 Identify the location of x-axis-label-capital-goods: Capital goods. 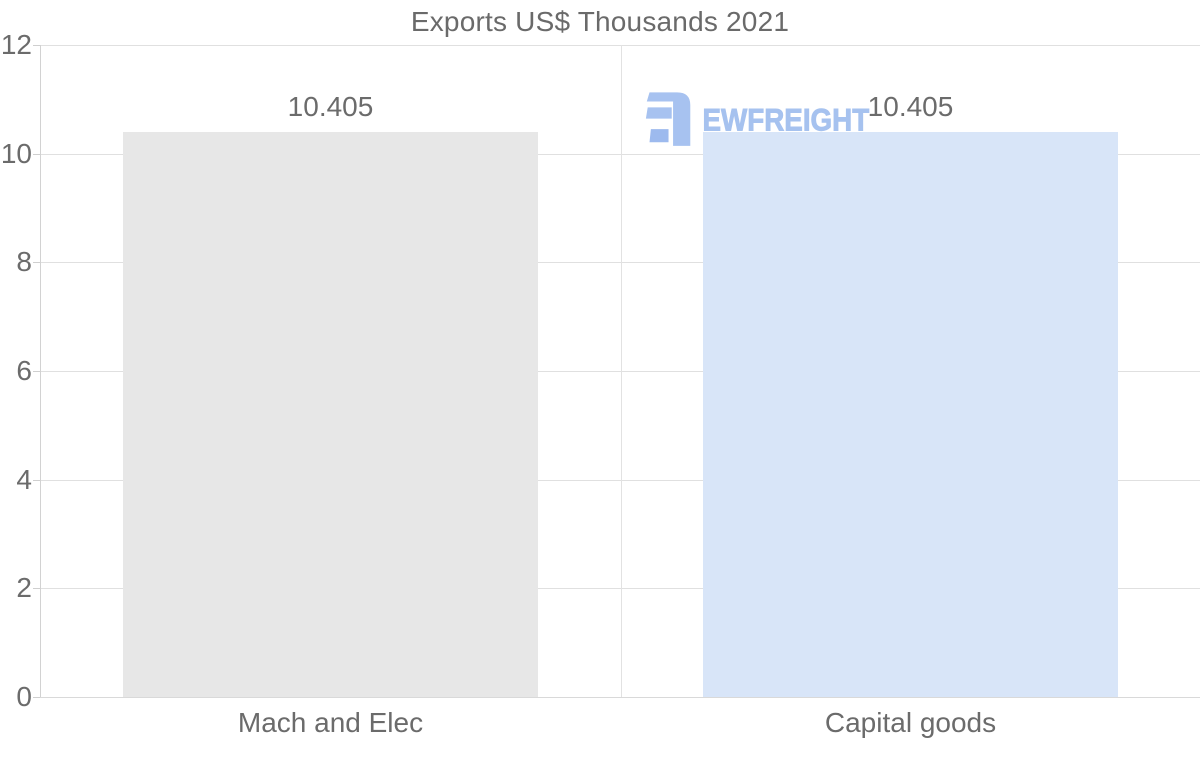
(910, 722).